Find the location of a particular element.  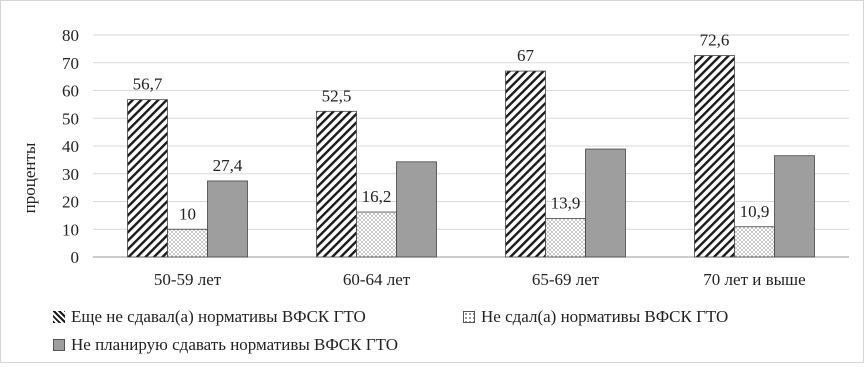

x-axis: 50-59 лет 60-64 лет 65-69 лет 70 лет и выше is located at coordinates (480, 279).